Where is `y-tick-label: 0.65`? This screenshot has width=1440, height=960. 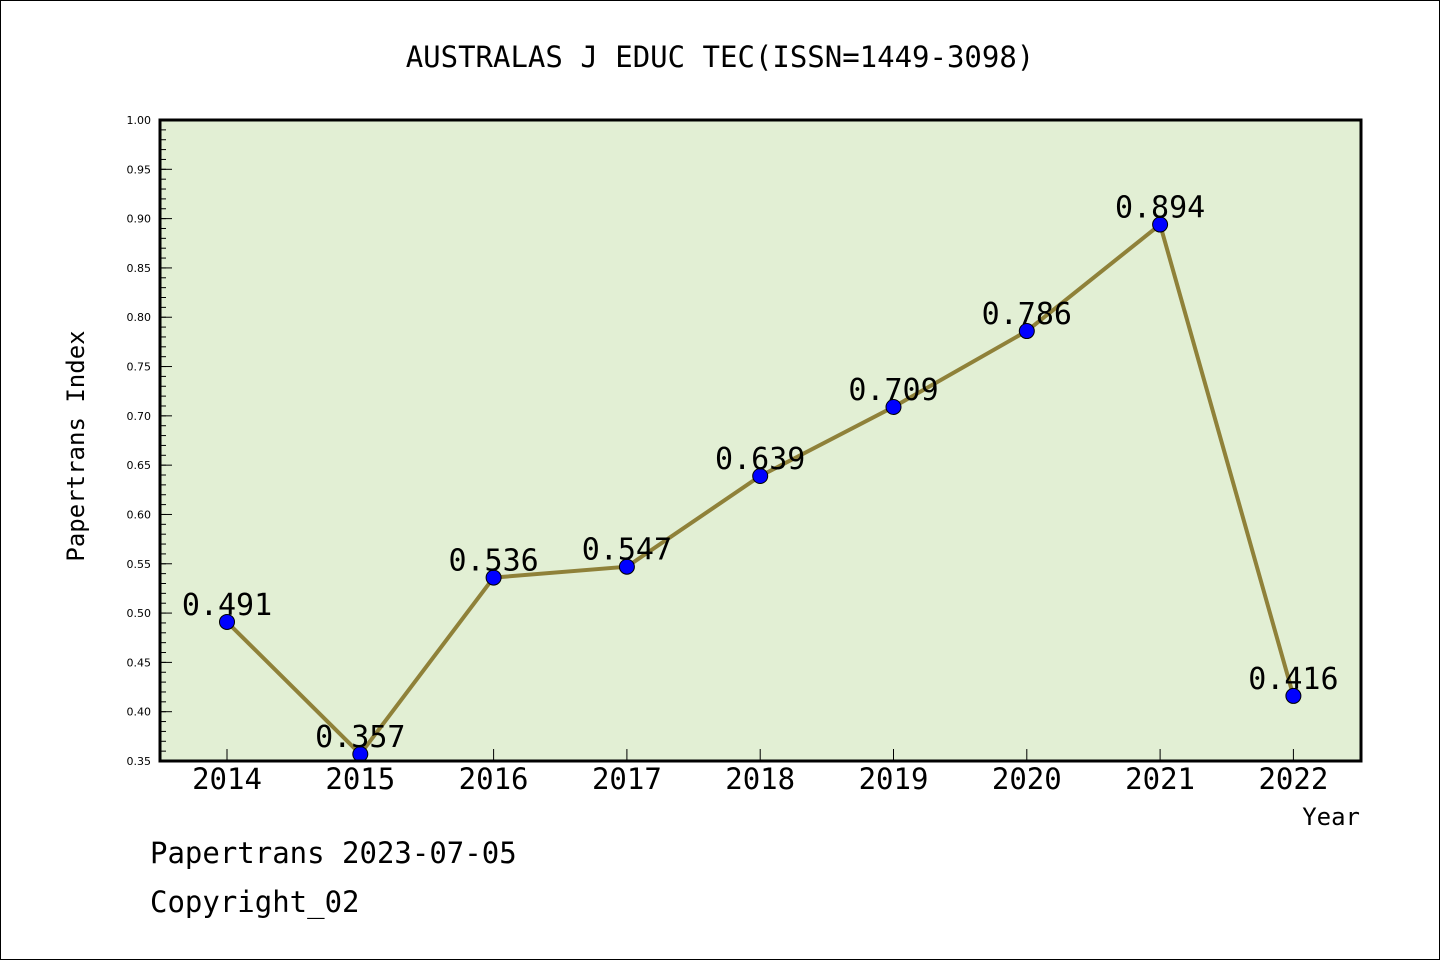
y-tick-label: 0.65 is located at coordinates (139, 465).